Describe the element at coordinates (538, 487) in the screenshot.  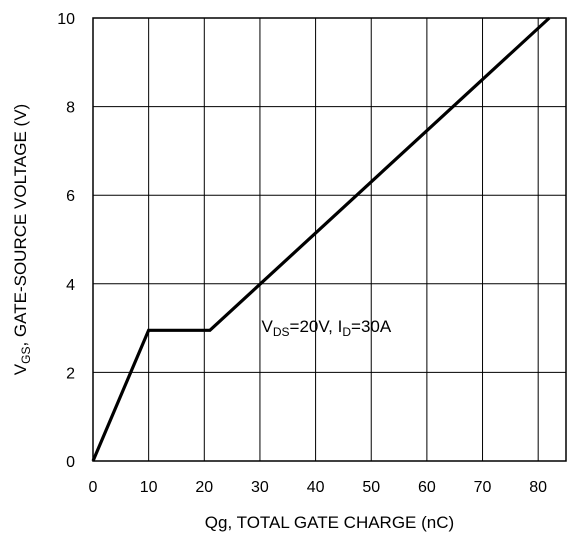
I see `x-tick-label: 80` at that location.